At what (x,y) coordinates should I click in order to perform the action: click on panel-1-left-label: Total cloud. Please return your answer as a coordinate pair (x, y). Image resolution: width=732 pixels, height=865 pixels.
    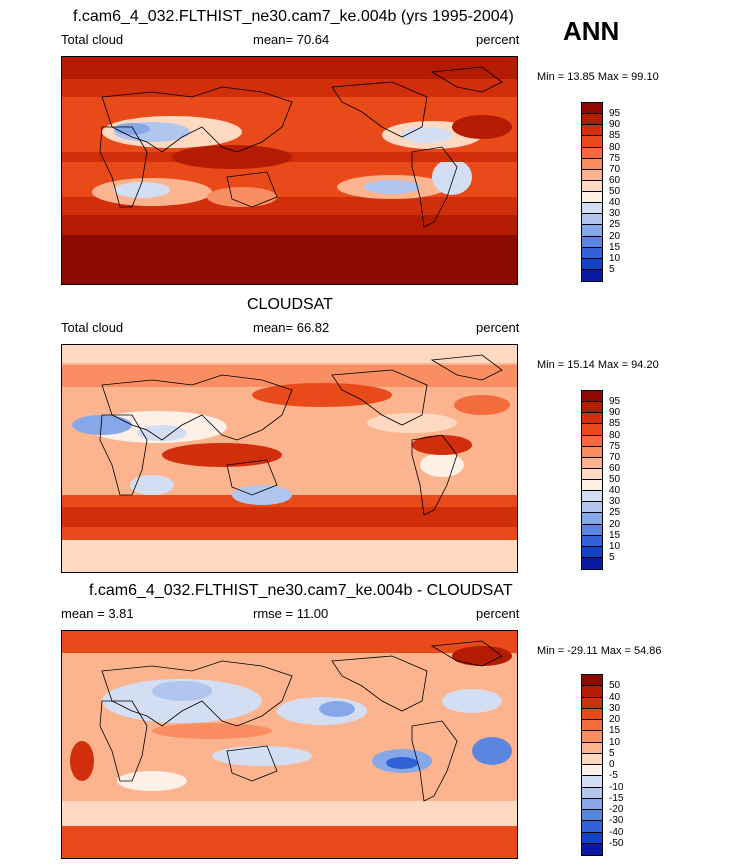
    Looking at the image, I should click on (92, 39).